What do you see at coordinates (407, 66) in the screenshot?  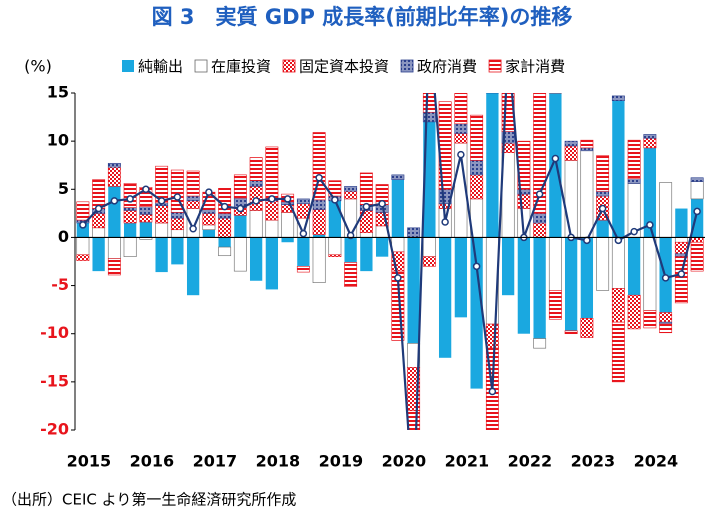 I see `legend-swatch` at bounding box center [407, 66].